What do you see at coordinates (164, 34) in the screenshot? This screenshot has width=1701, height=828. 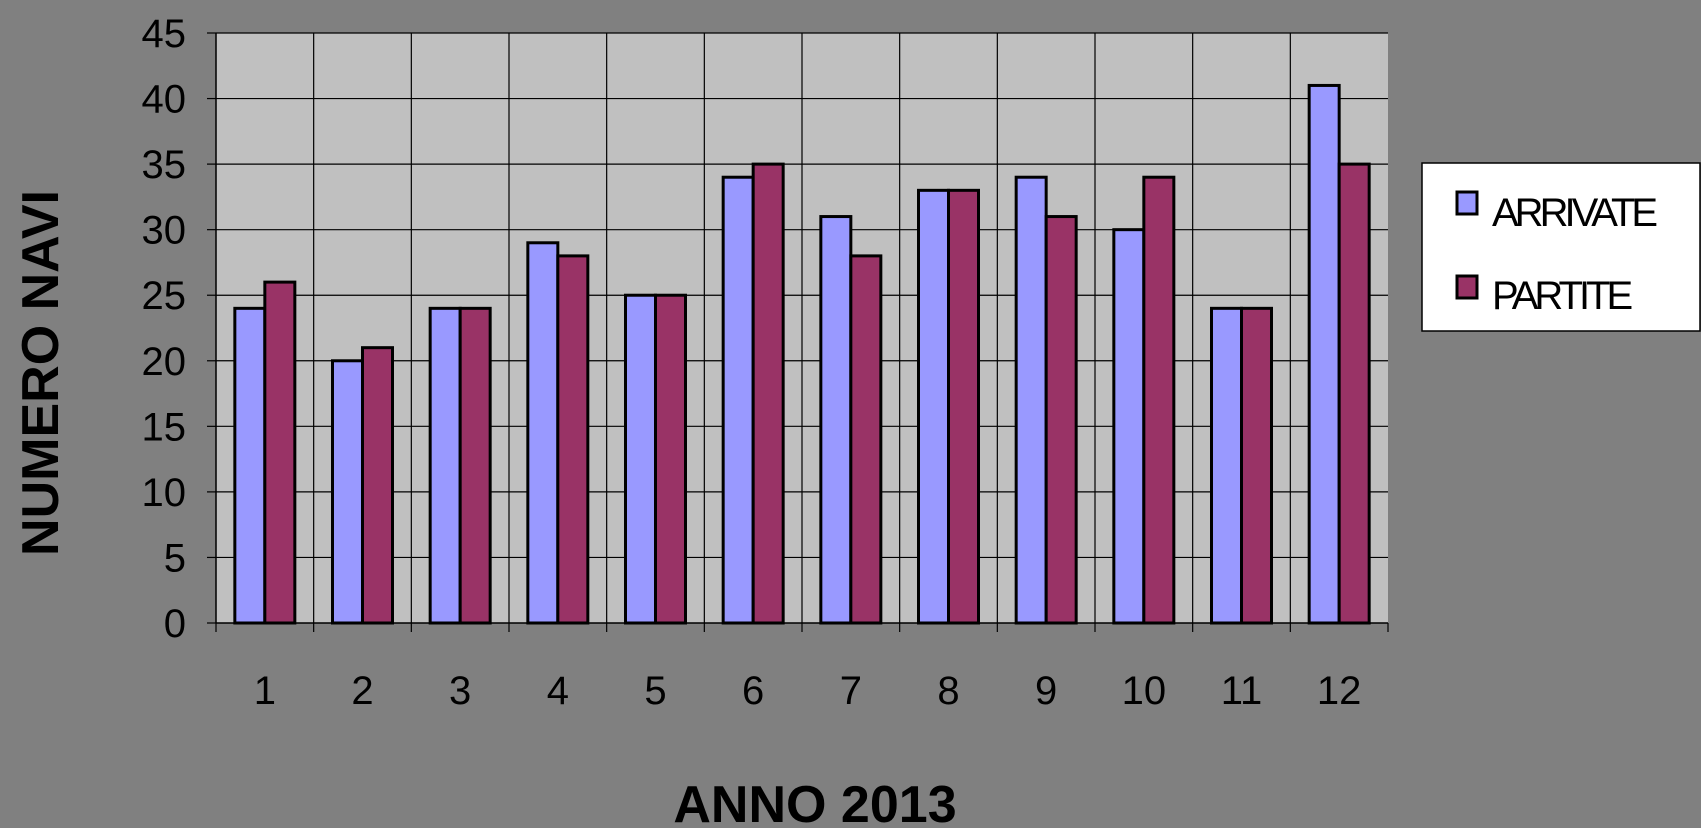 I see `y-tick-label: 45` at bounding box center [164, 34].